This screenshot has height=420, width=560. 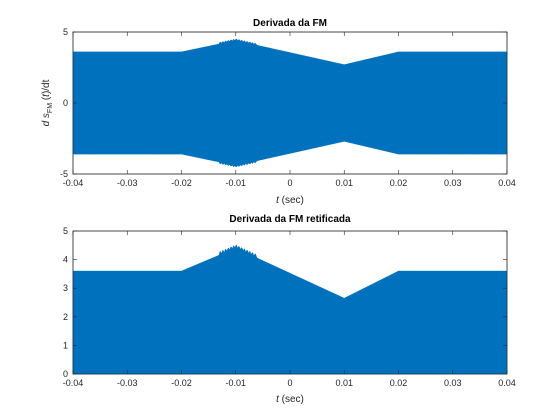 What do you see at coordinates (50, 108) in the screenshot?
I see `y-label-subscript: FM` at bounding box center [50, 108].